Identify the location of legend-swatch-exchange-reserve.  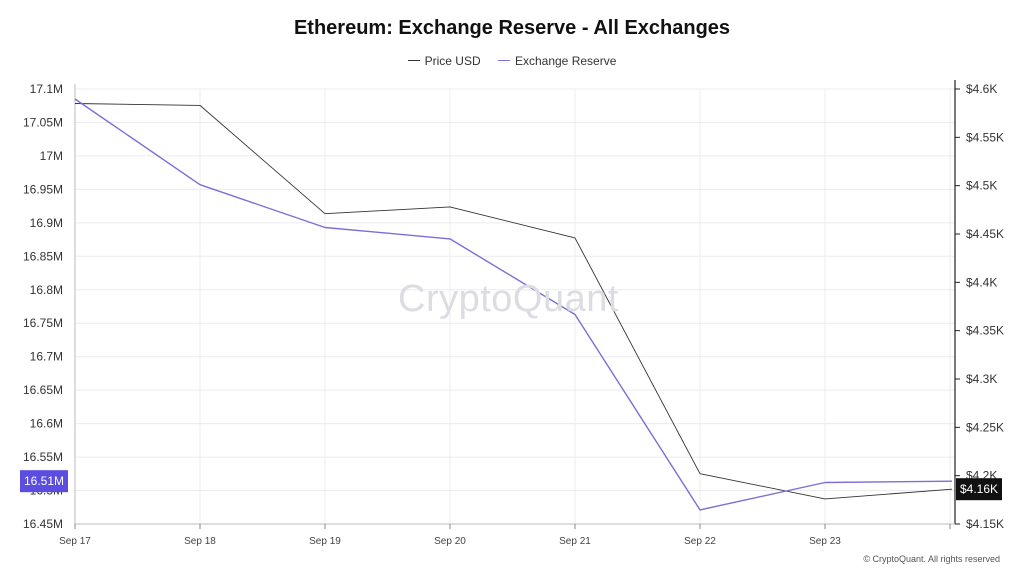
(503, 60).